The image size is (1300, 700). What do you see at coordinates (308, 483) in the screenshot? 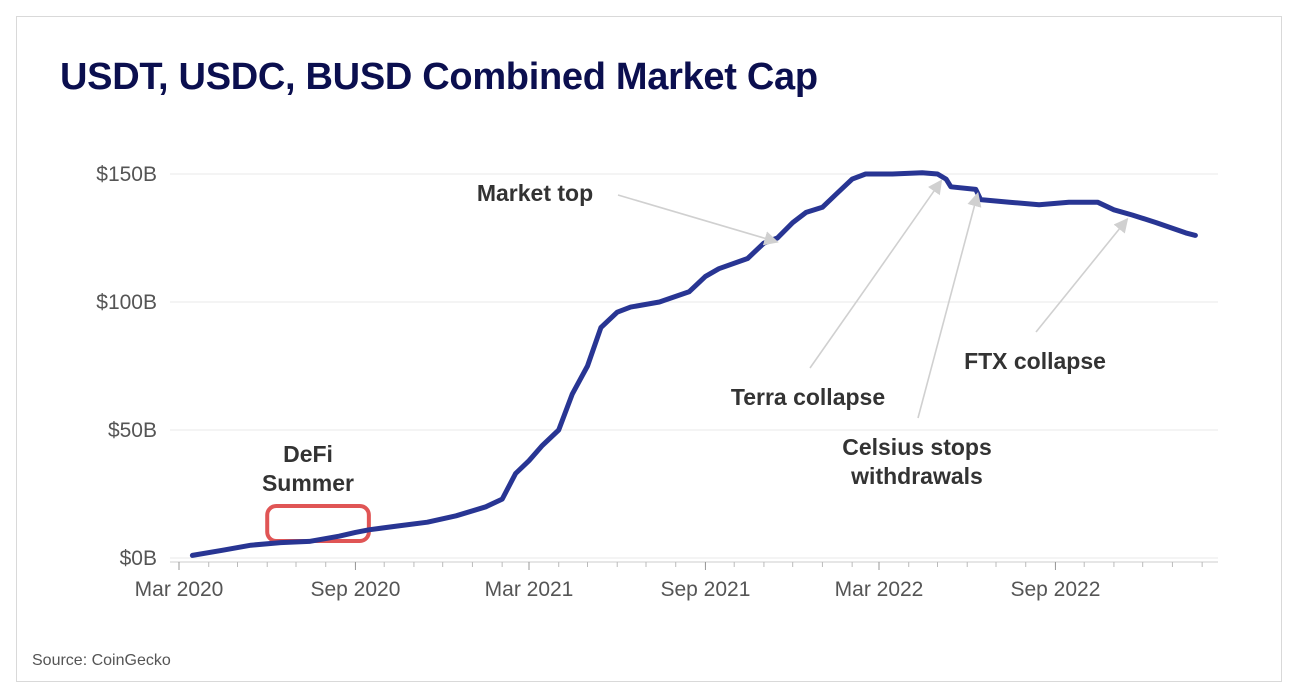
I see `annotation-defi-summer: Summer` at bounding box center [308, 483].